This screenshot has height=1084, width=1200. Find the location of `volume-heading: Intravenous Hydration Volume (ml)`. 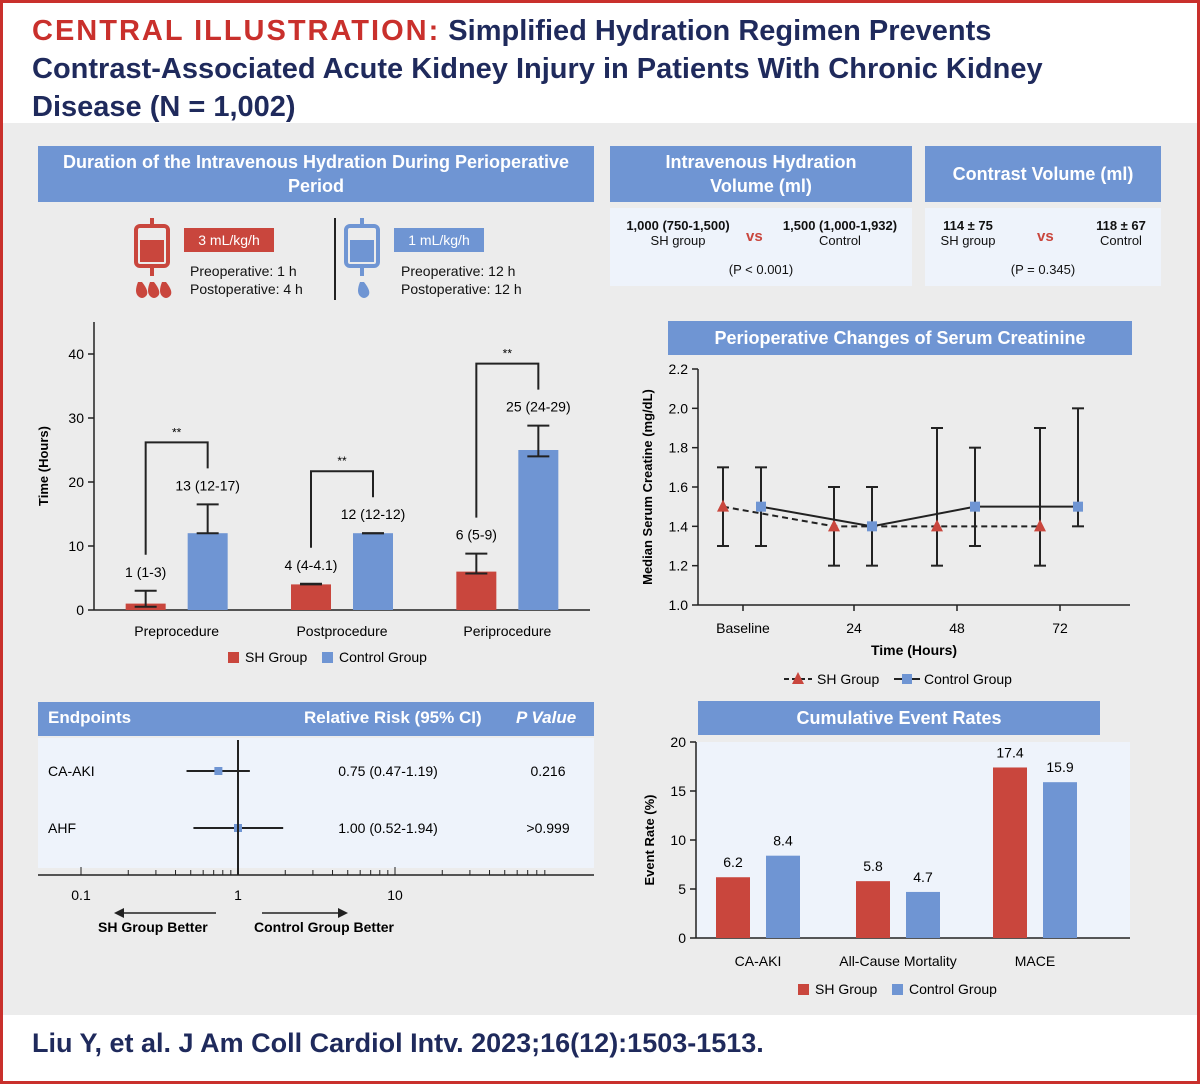

volume-heading: Intravenous Hydration Volume (ml) is located at coordinates (761, 174).